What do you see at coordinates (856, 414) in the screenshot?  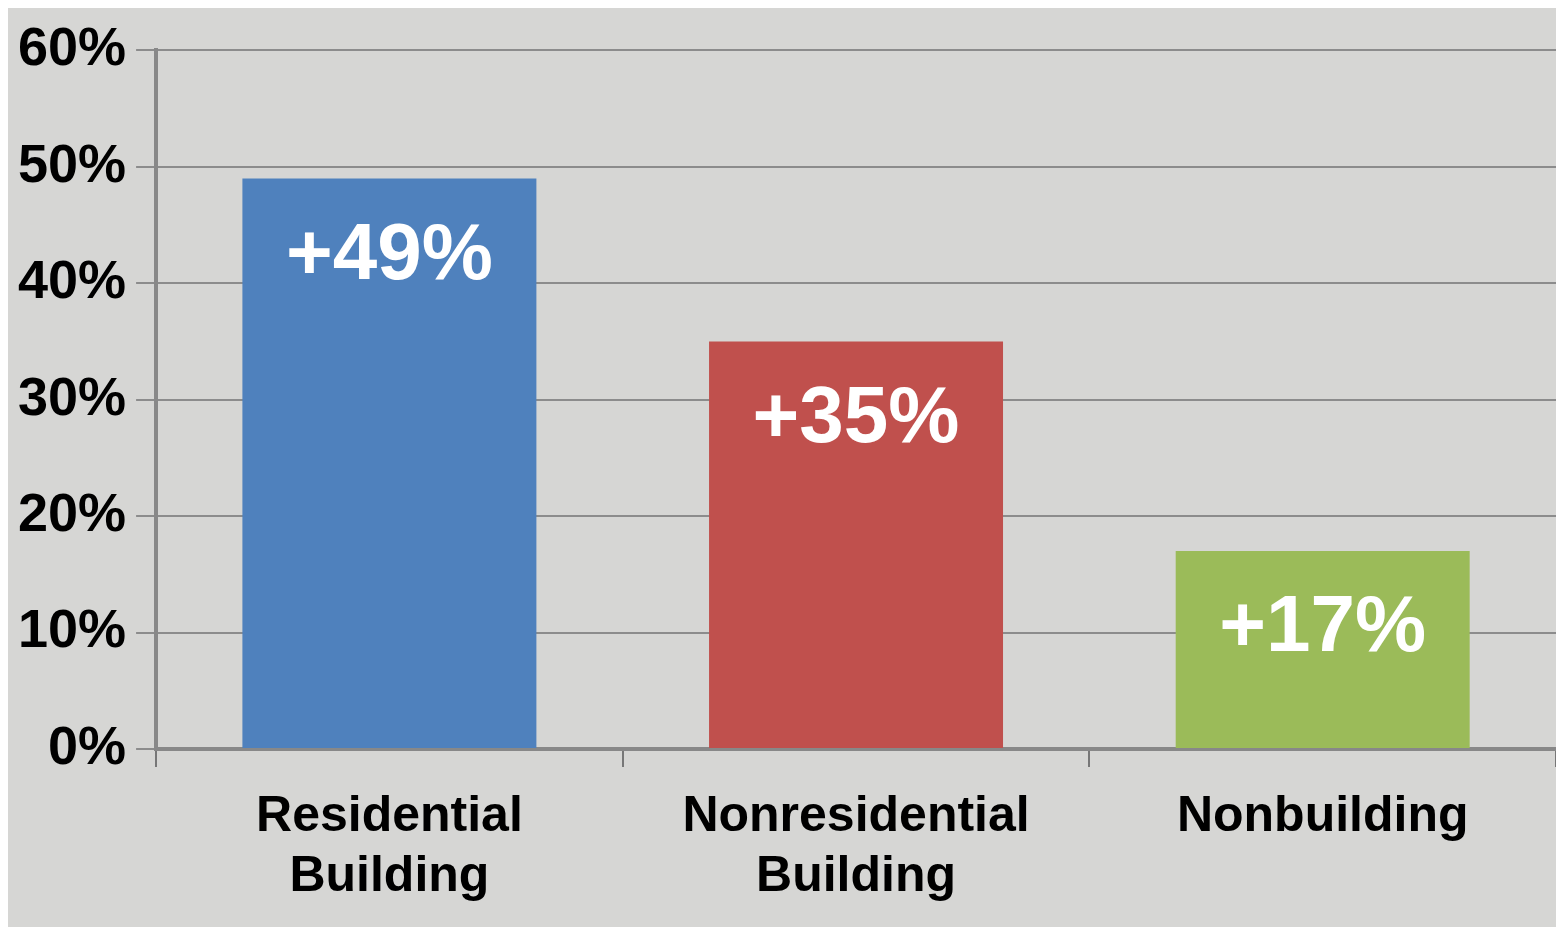 I see `data-label: +35%` at bounding box center [856, 414].